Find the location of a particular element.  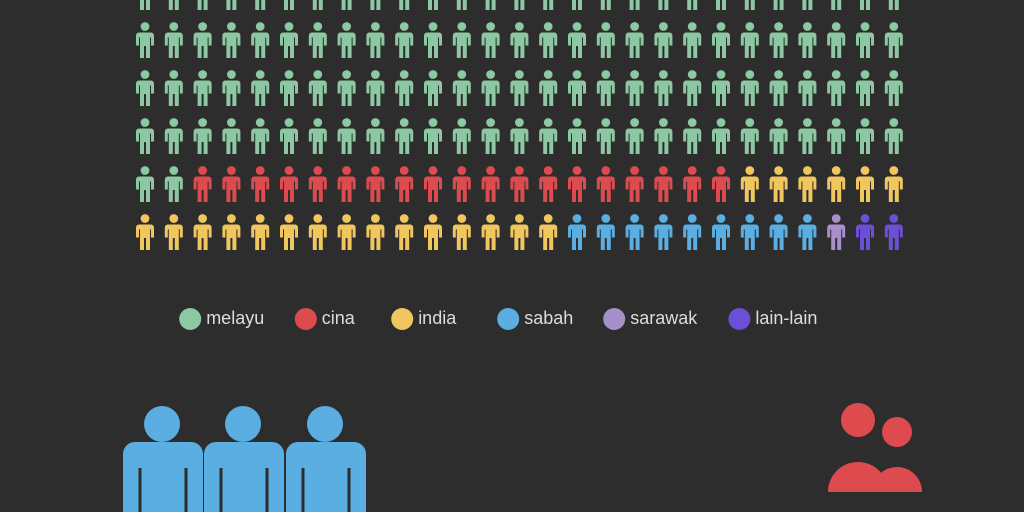

legend-label: sabah is located at coordinates (548, 318).